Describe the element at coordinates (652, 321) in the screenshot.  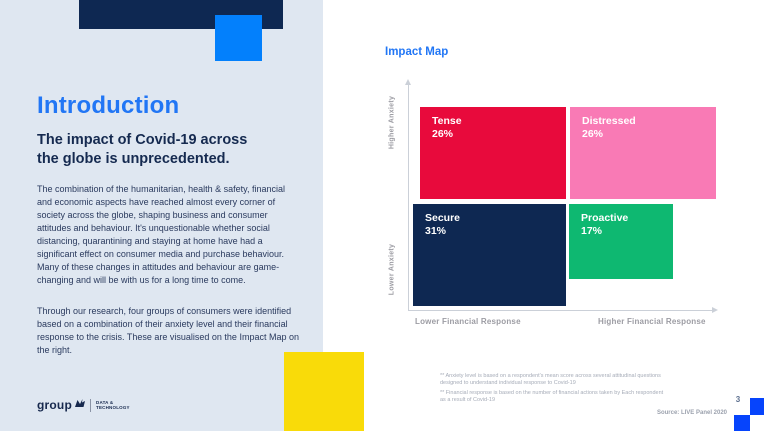
I see `x-axis-label-high: Higher Financial Response` at that location.